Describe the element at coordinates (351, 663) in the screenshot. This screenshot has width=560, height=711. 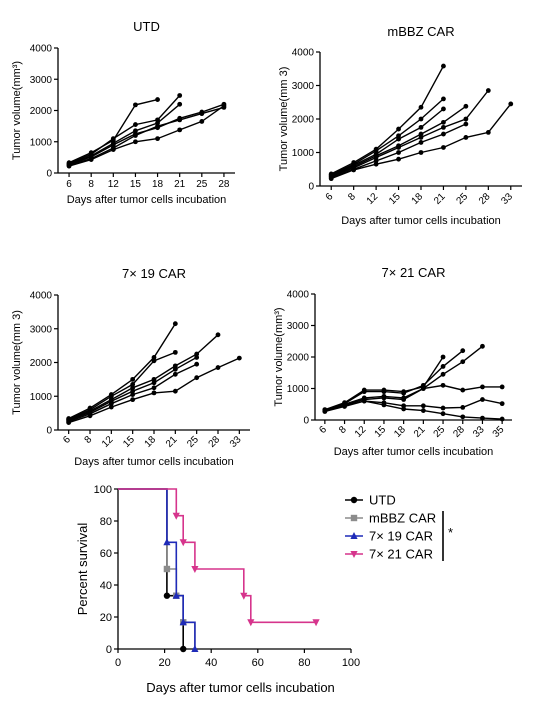
I see `x-tick-label: 100` at that location.